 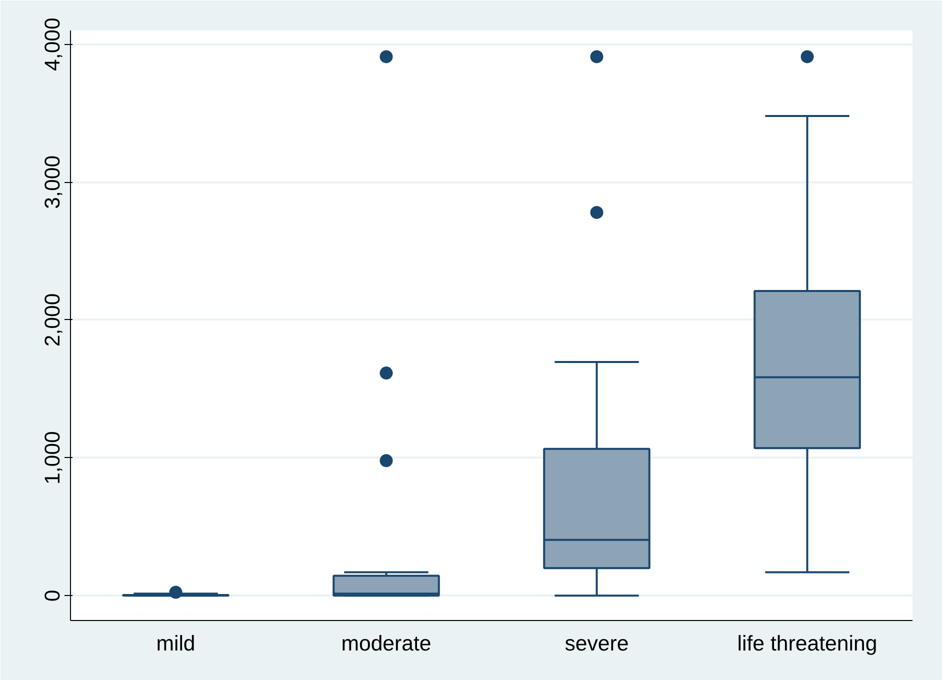 I want to click on x-tick-label: severe, so click(x=596, y=644).